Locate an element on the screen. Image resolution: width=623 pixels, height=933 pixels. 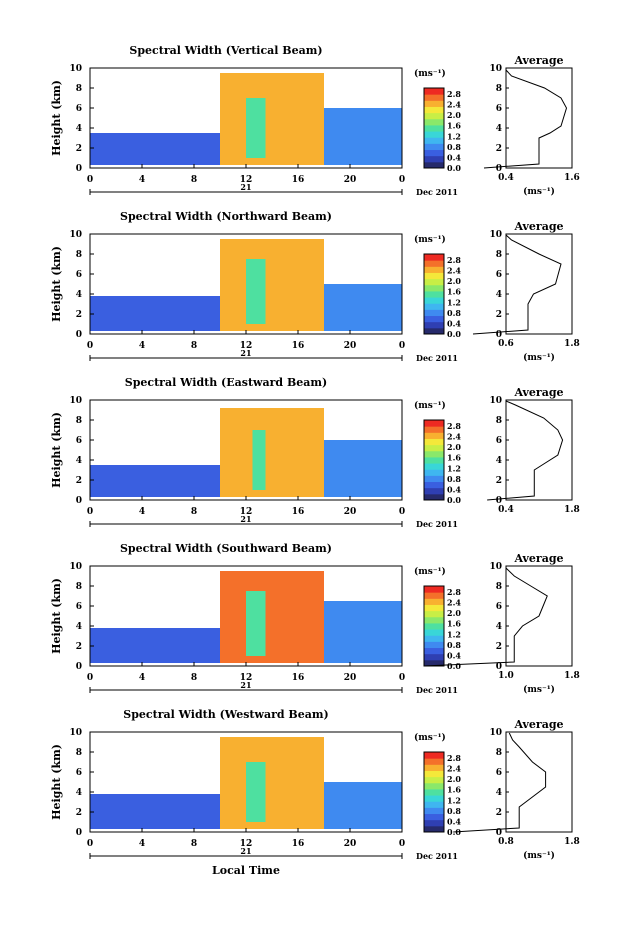
x-tick-label: 4 is located at coordinates (142, 678).